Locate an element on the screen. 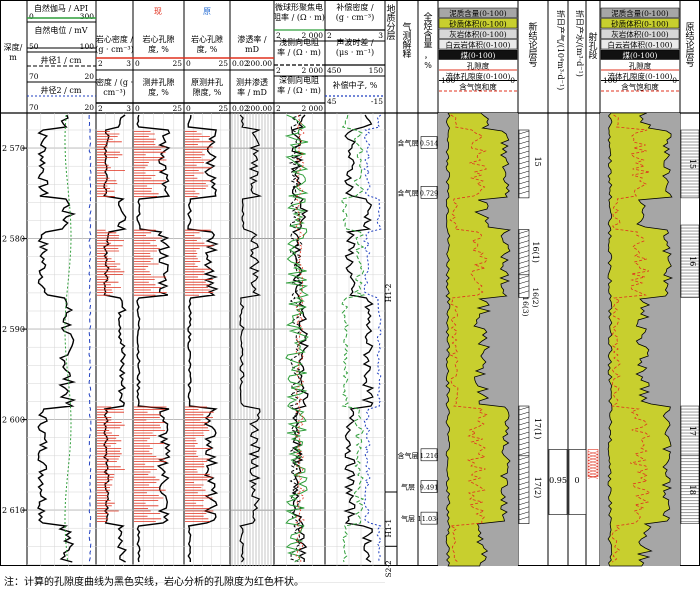 The image size is (700, 592). gas-test-header: 释 is located at coordinates (406, 54).